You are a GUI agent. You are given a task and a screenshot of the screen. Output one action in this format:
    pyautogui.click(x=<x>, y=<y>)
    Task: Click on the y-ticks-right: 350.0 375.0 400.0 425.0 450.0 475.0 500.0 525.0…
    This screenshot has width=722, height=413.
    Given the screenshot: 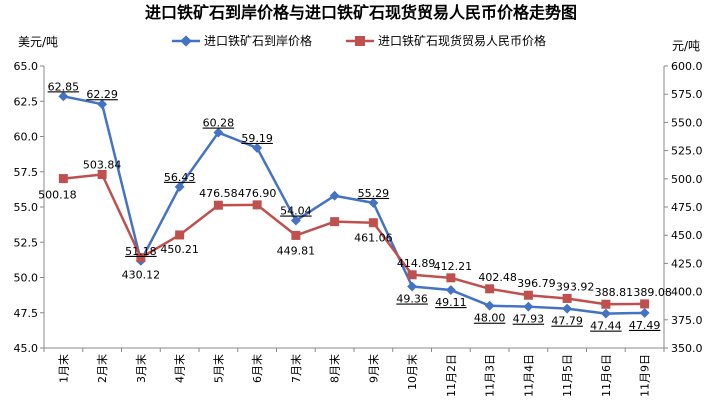 What is the action you would take?
    pyautogui.click(x=683, y=207)
    